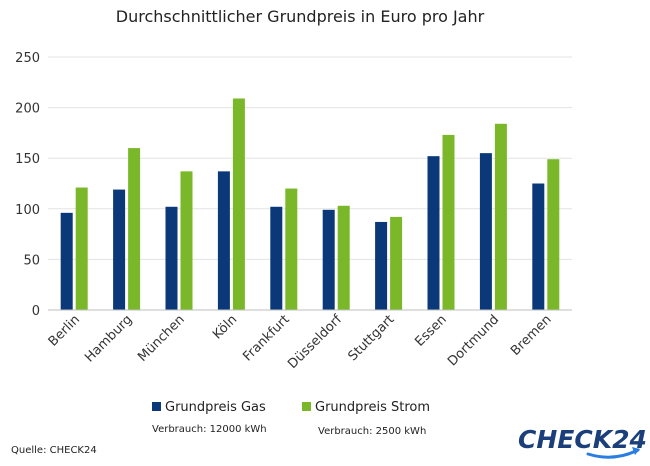 The height and width of the screenshot is (466, 650). What do you see at coordinates (108, 338) in the screenshot?
I see `x-tick-label: Hamburg` at bounding box center [108, 338].